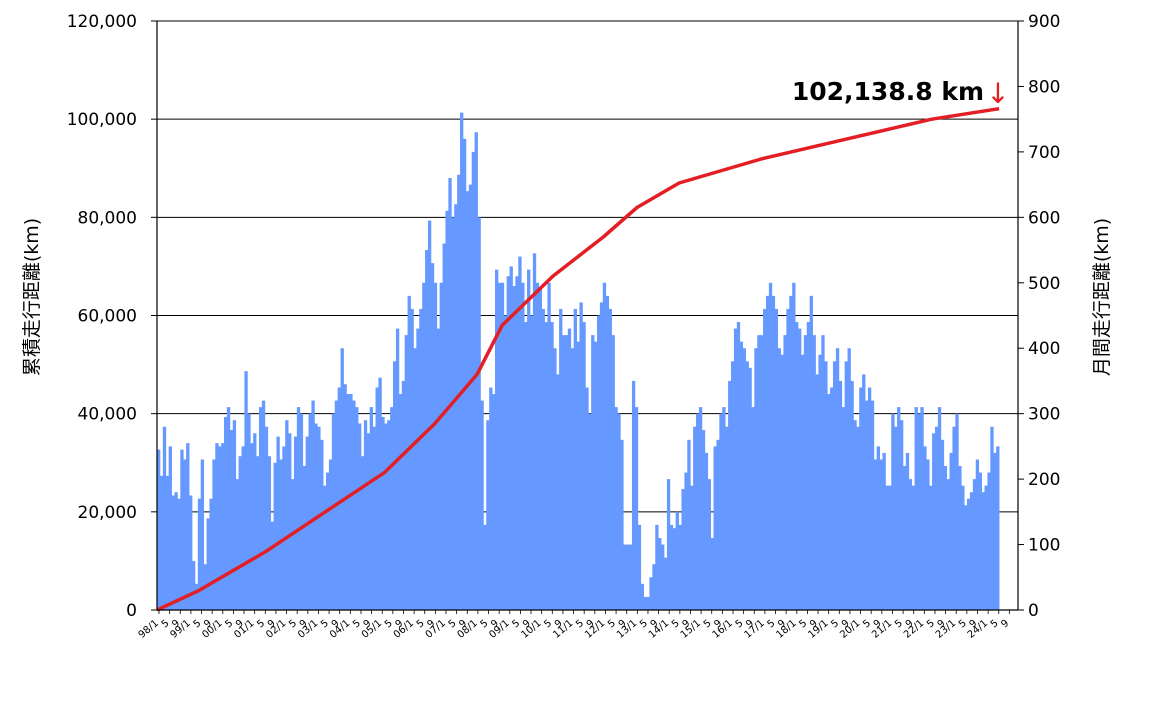 Image resolution: width=1168 pixels, height=712 pixels. What do you see at coordinates (32, 297) in the screenshot?
I see `y-axis-left-title: 累積走行距離(km)` at bounding box center [32, 297].